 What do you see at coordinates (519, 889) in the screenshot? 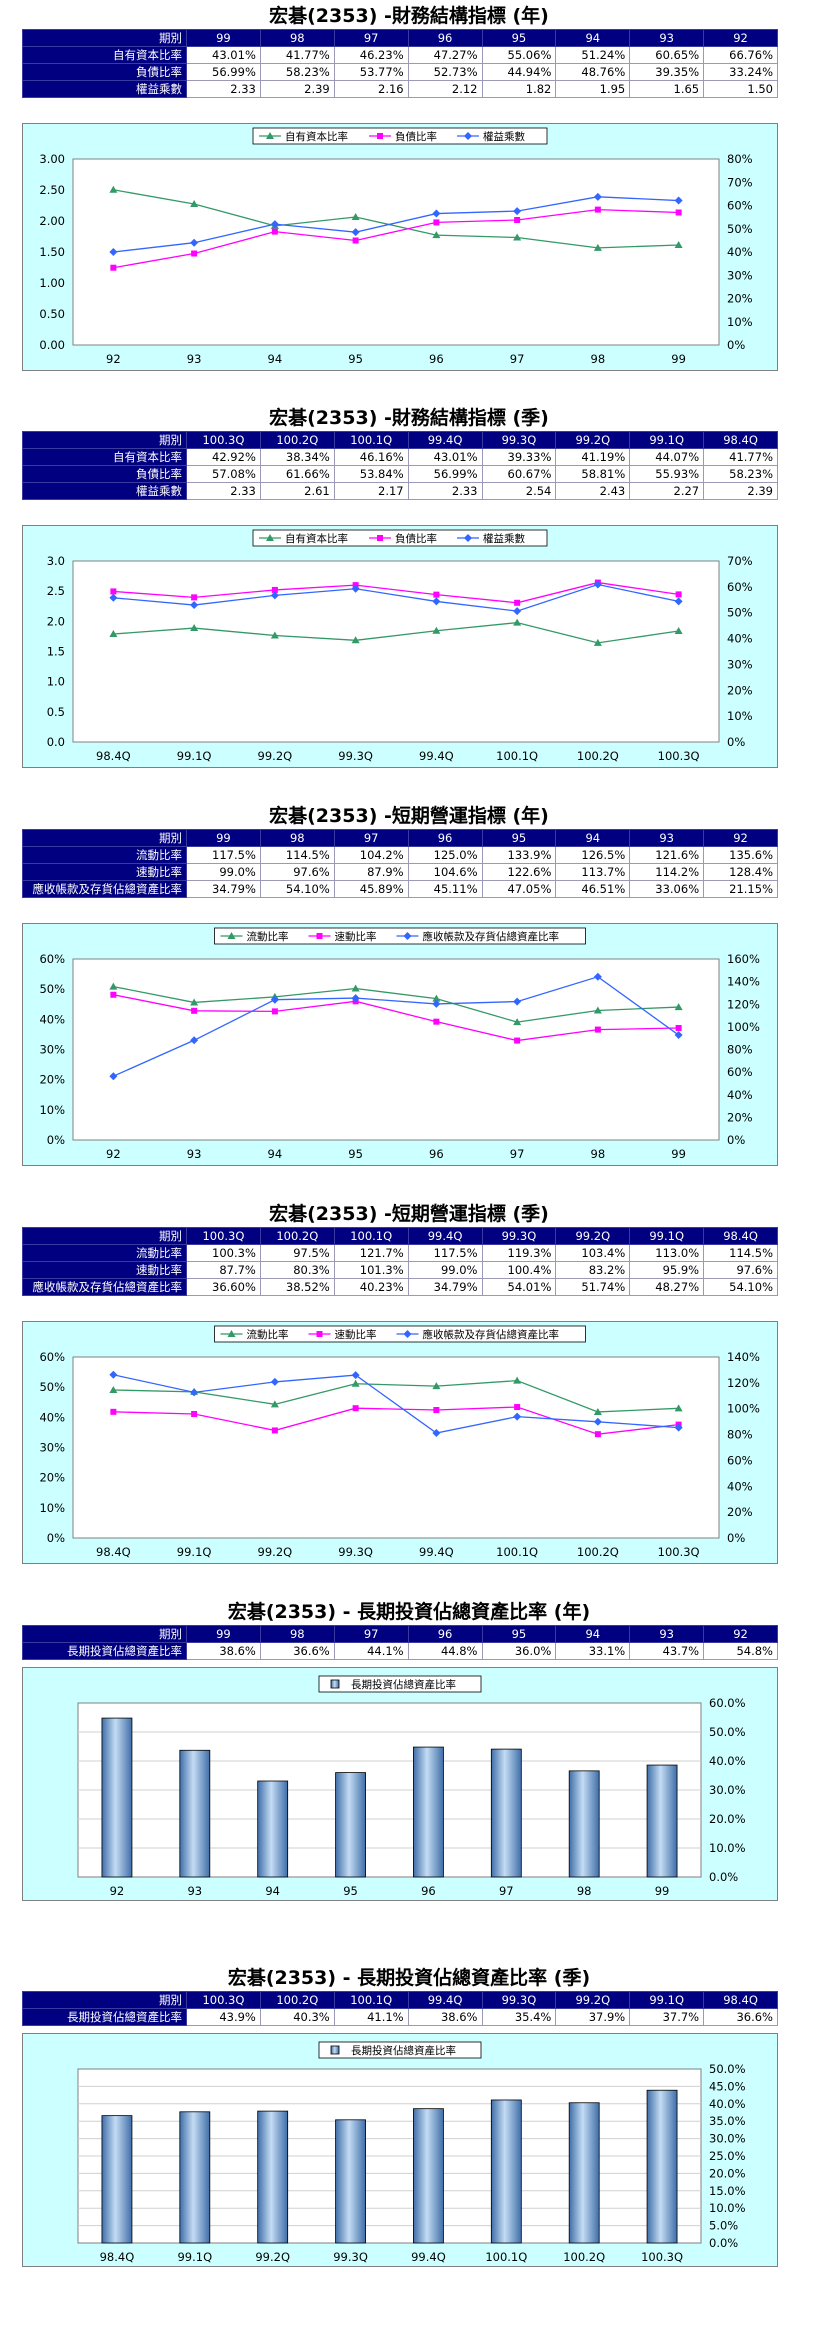
I see `table-cell: 47.05%` at bounding box center [519, 889].